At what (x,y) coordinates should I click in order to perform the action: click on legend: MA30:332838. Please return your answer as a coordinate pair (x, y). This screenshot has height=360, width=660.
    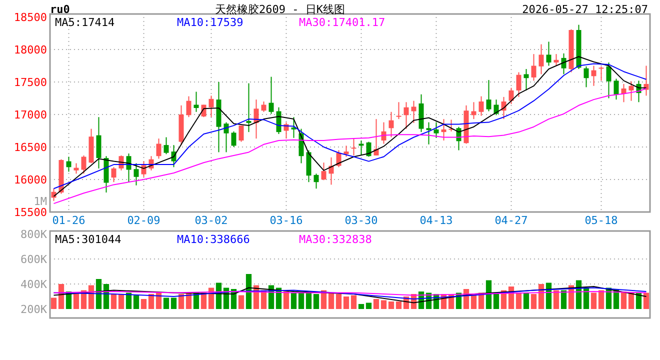
    Looking at the image, I should click on (335, 239).